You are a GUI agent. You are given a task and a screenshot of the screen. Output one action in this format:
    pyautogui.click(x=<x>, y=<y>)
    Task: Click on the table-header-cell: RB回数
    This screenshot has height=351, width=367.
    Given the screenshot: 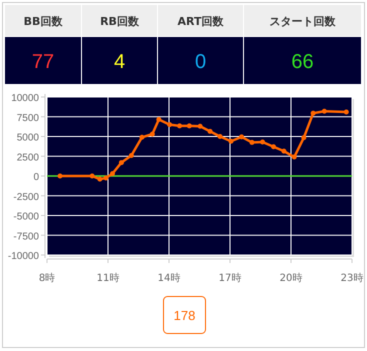 What is the action you would take?
    pyautogui.click(x=119, y=20)
    